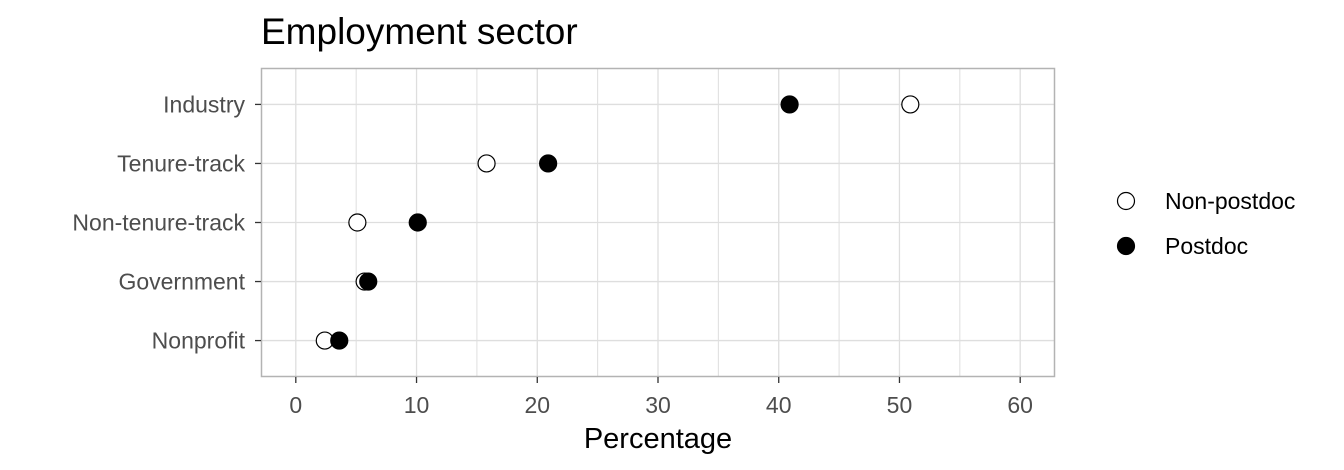  What do you see at coordinates (419, 31) in the screenshot?
I see `chart-title: Employment sector` at bounding box center [419, 31].